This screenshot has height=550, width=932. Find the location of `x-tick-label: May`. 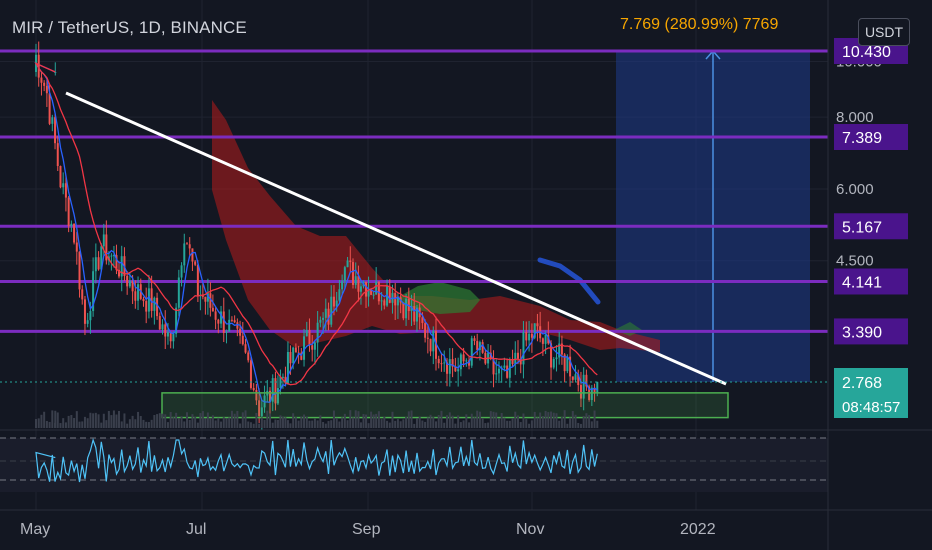

x-tick-label: May is located at coordinates (35, 529).